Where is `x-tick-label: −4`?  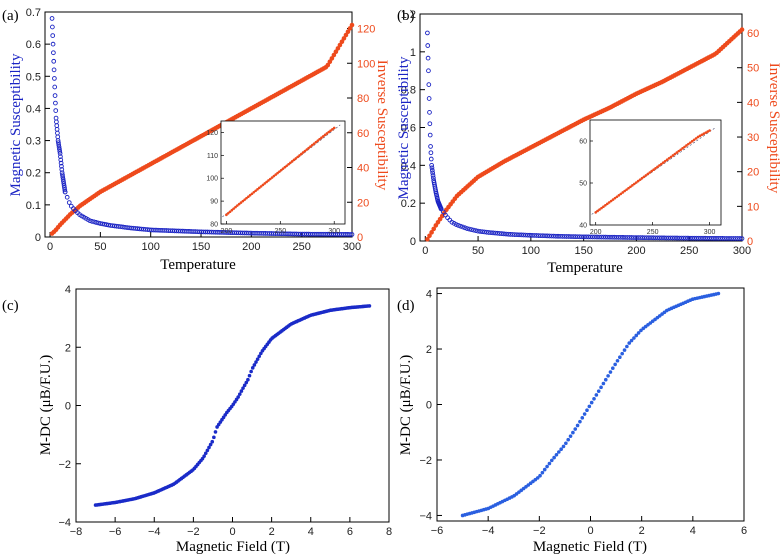 x-tick-label: −4 is located at coordinates (154, 532).